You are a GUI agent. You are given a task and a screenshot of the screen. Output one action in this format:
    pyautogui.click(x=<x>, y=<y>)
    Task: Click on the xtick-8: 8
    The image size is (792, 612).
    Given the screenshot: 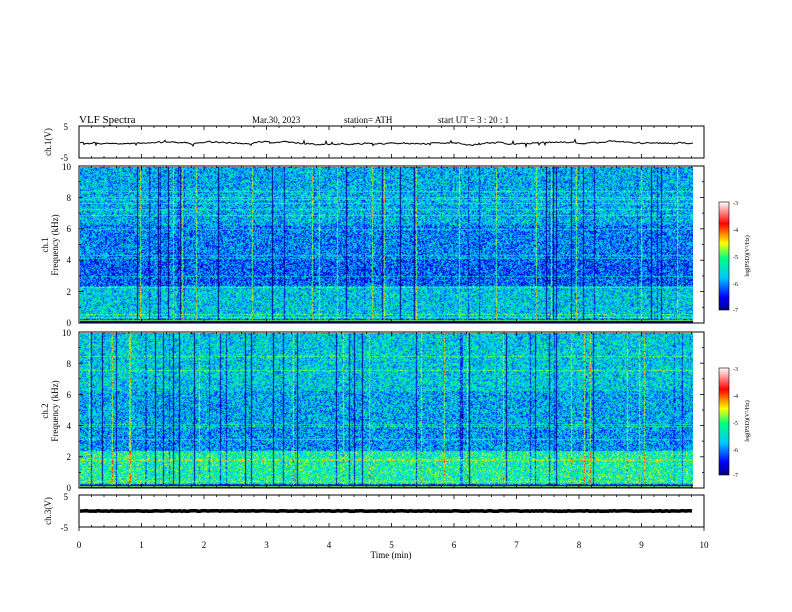 What is the action you would take?
    pyautogui.click(x=579, y=545)
    